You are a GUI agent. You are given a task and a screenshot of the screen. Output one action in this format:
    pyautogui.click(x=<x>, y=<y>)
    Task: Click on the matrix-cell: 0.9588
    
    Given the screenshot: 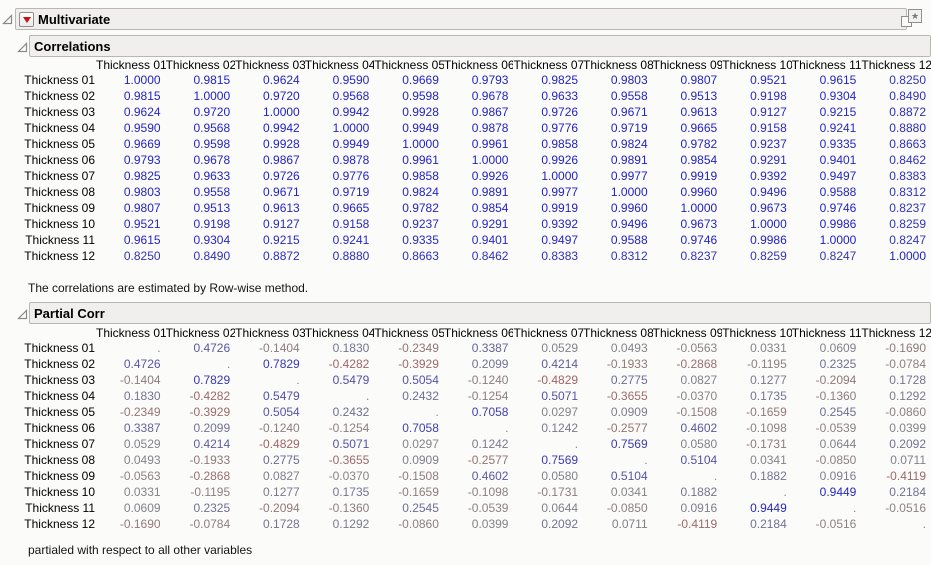 What is the action you would take?
    pyautogui.click(x=838, y=192)
    